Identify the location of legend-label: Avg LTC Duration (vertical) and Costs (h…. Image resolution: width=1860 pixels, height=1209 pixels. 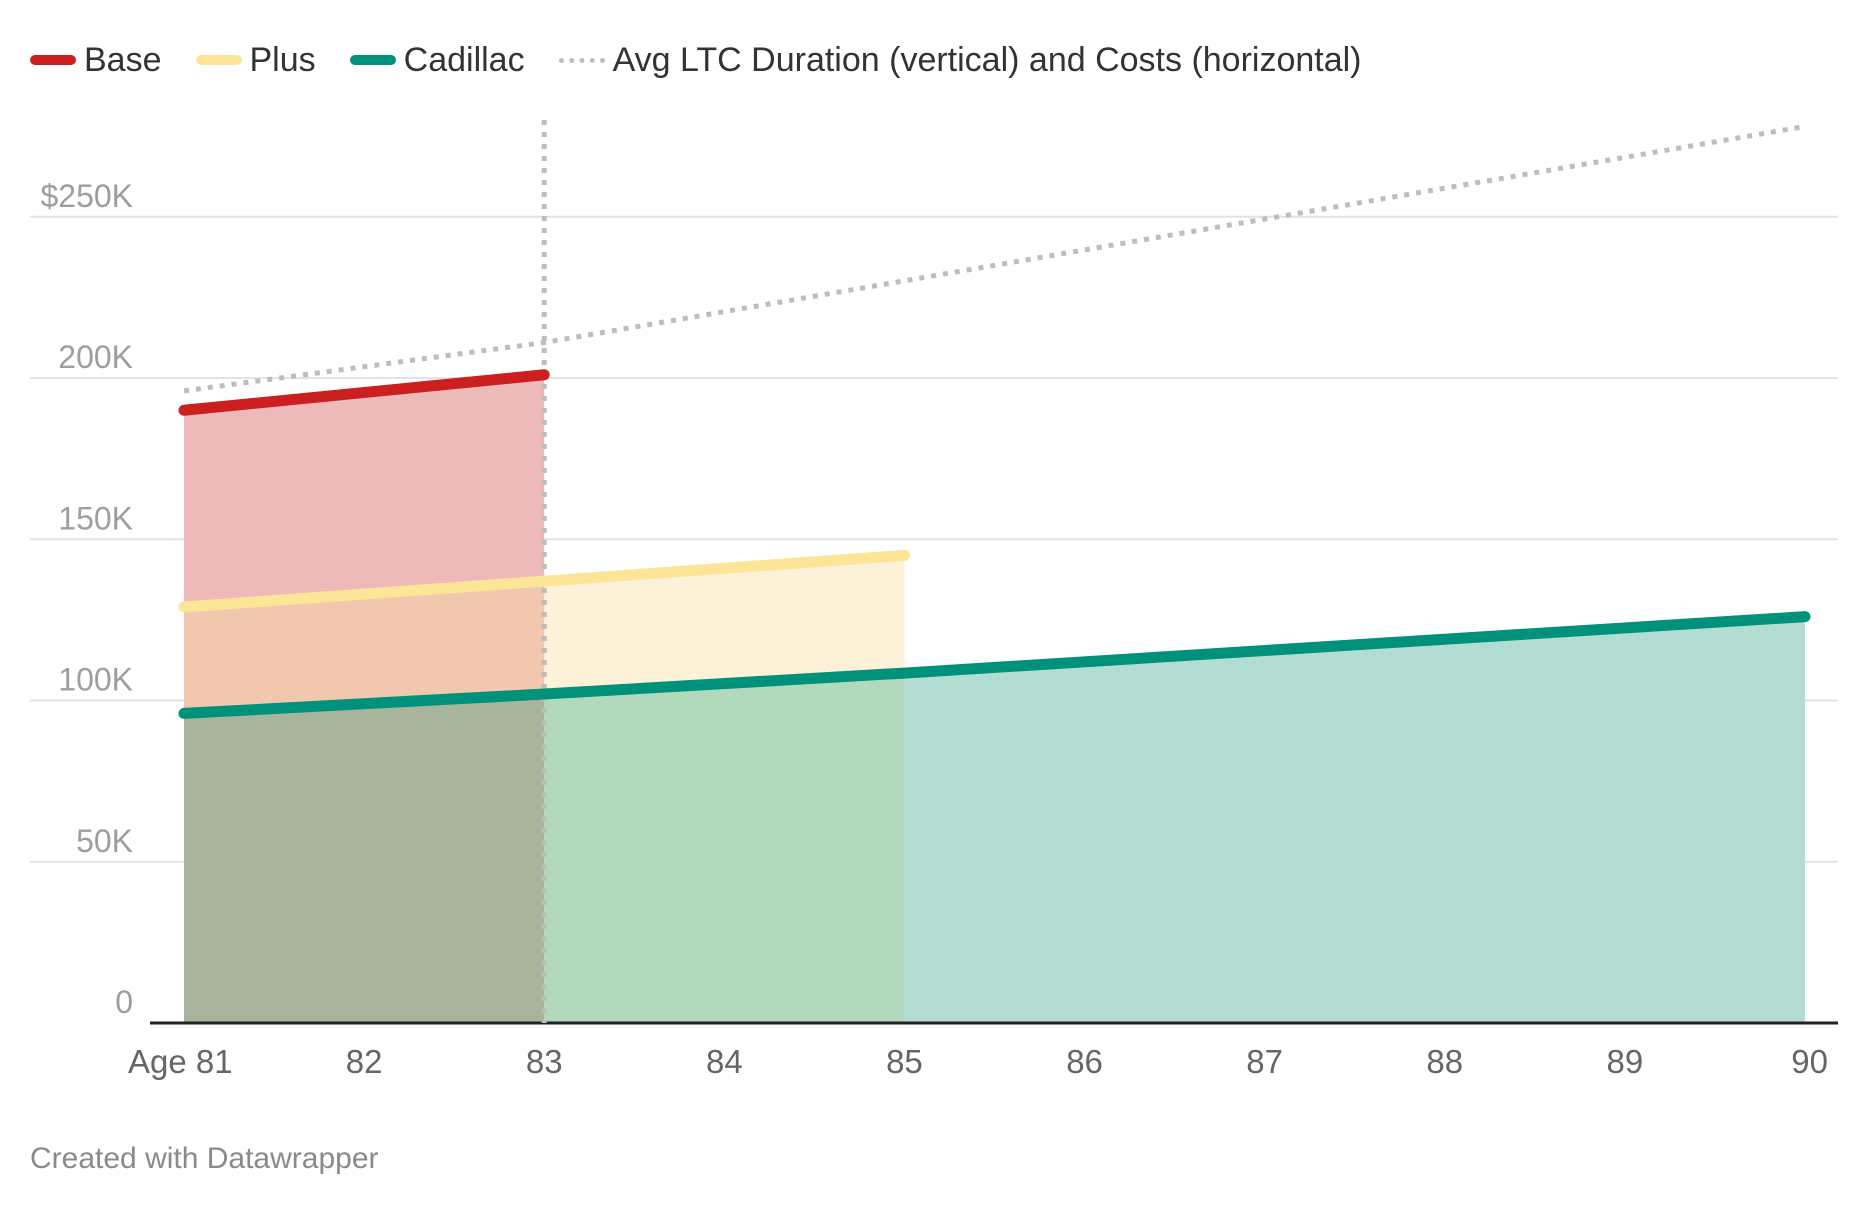
(987, 59).